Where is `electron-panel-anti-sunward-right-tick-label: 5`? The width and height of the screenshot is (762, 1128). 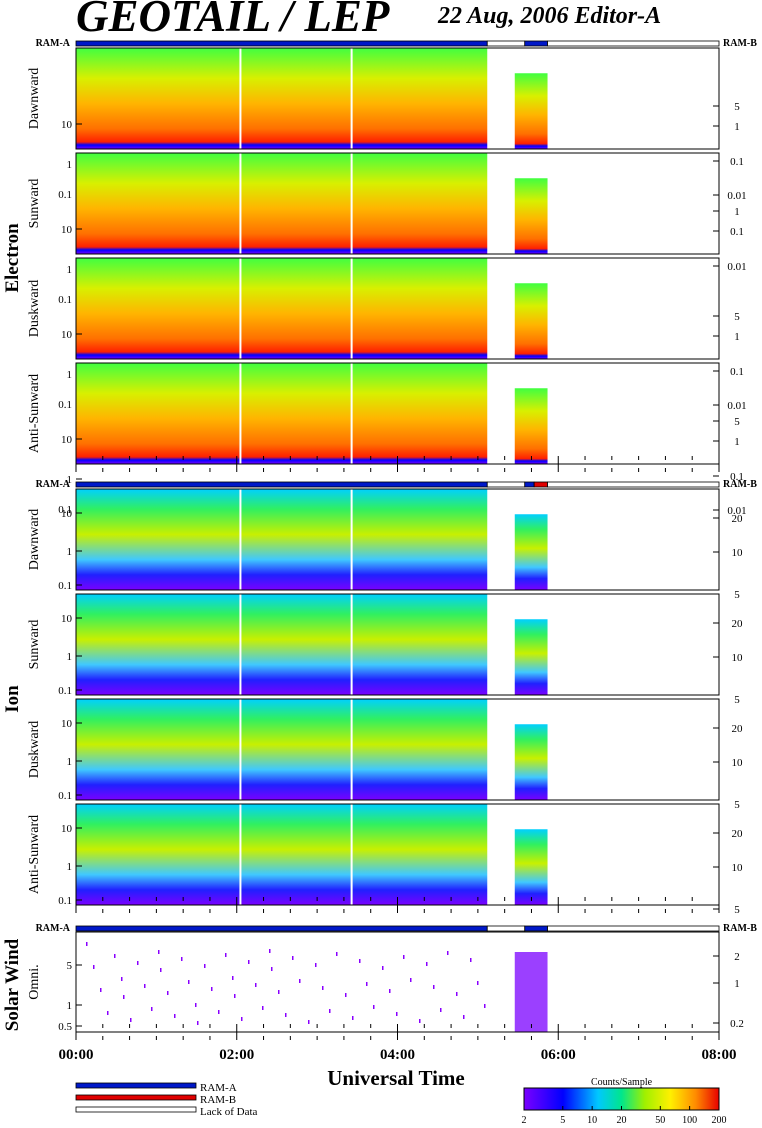
electron-panel-anti-sunward-right-tick-label: 5 is located at coordinates (737, 422).